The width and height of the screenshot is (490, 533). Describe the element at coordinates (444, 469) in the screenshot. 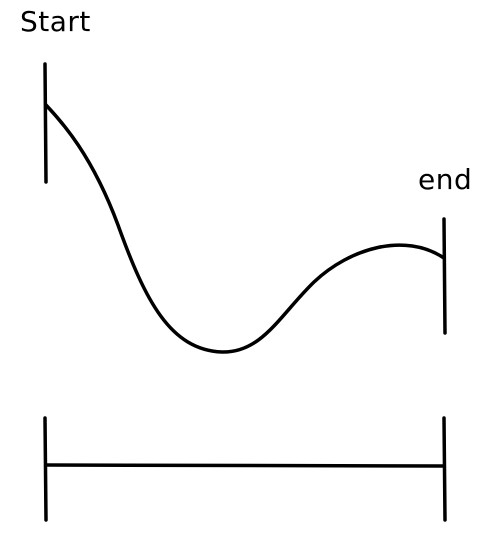

I see `straight-segment-right-tick` at that location.